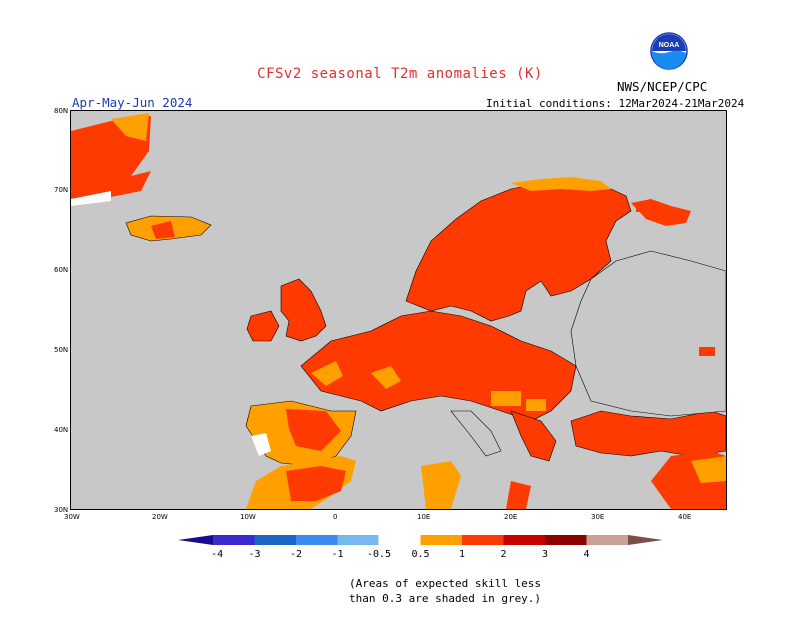 The width and height of the screenshot is (800, 618). Describe the element at coordinates (111, 159) in the screenshot. I see `greenland-anomaly` at that location.